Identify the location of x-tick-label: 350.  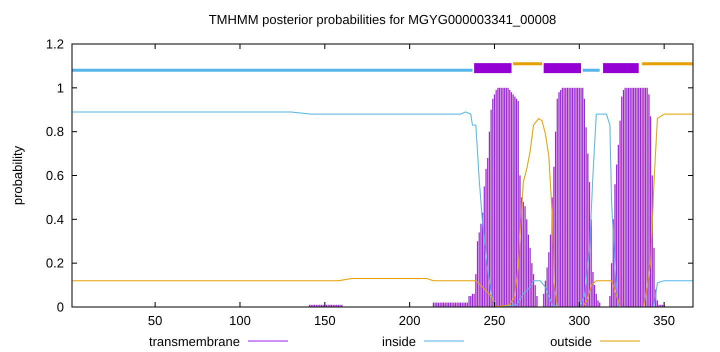
(664, 320).